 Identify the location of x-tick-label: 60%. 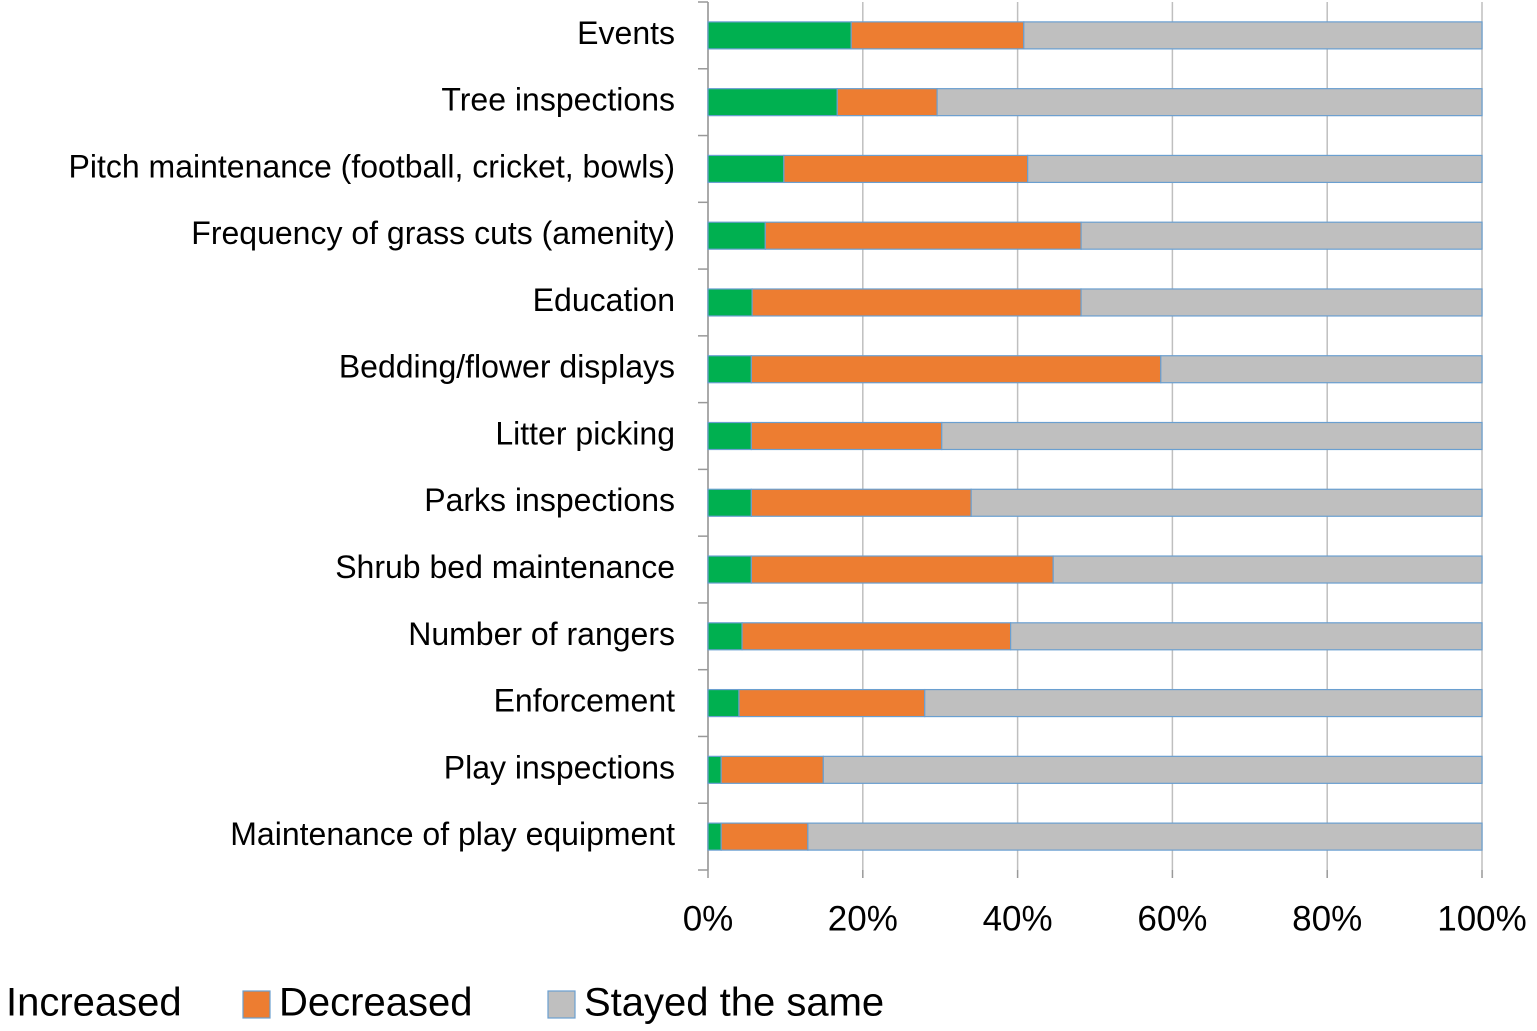
(1172, 918).